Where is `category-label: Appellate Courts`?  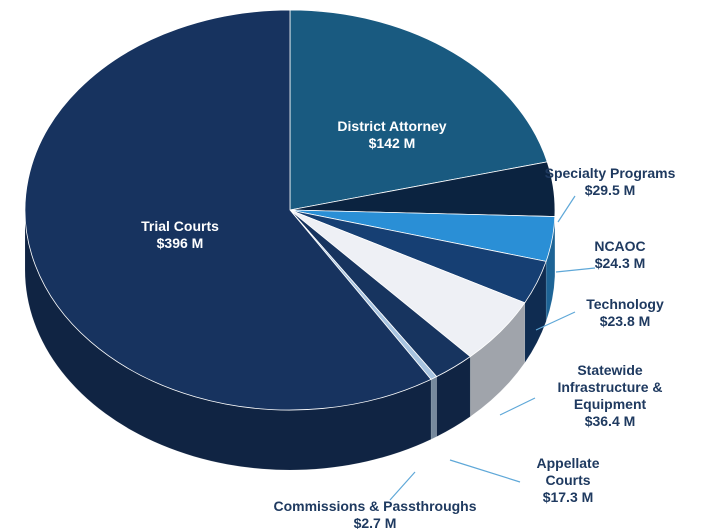 category-label: Appellate Courts is located at coordinates (568, 471).